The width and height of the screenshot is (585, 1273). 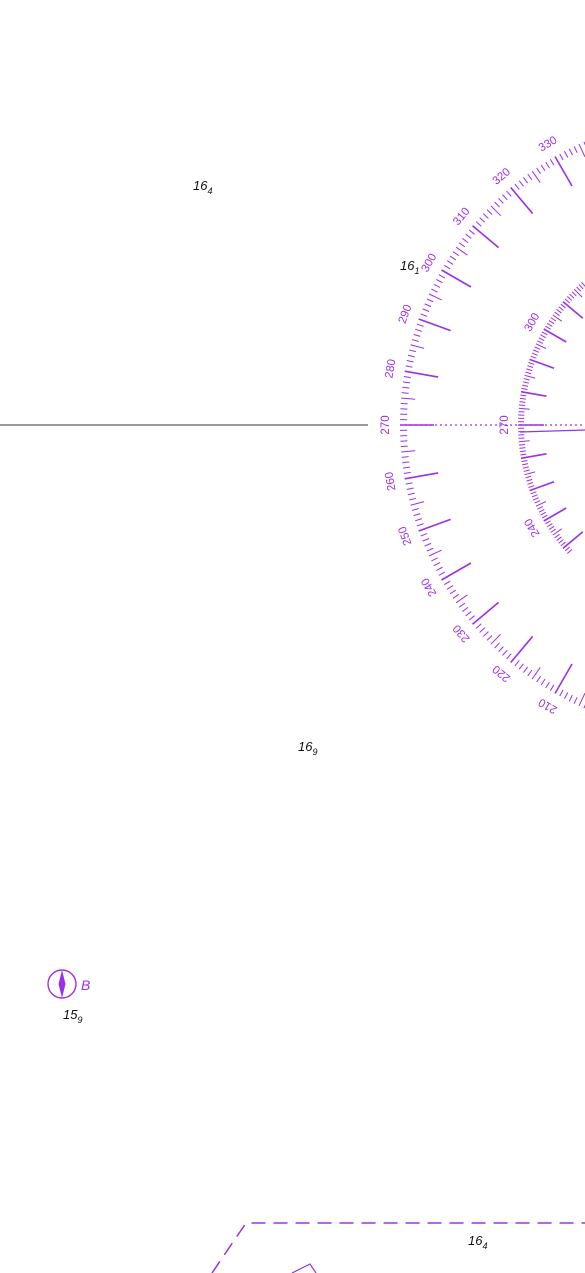 I want to click on outer-ring-label: 220, so click(x=502, y=673).